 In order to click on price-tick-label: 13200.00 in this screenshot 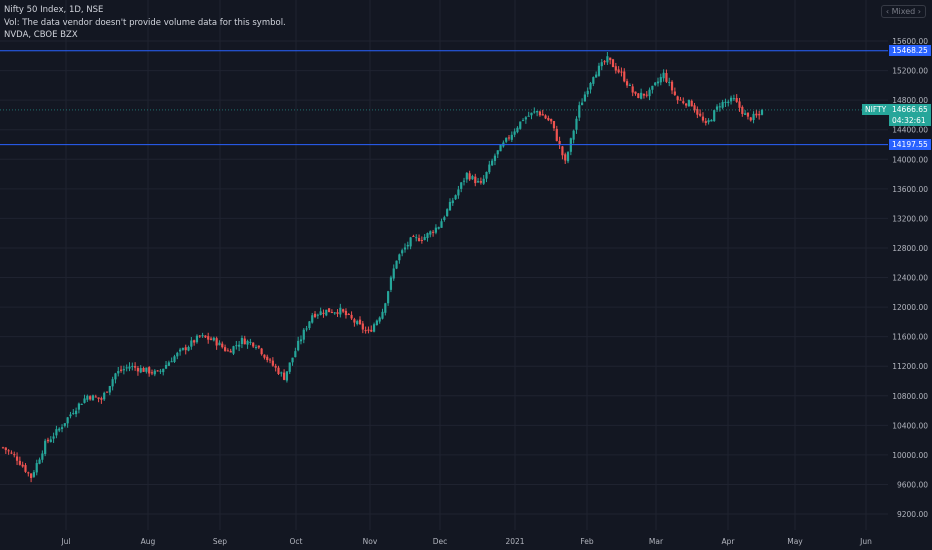, I will do `click(910, 218)`.